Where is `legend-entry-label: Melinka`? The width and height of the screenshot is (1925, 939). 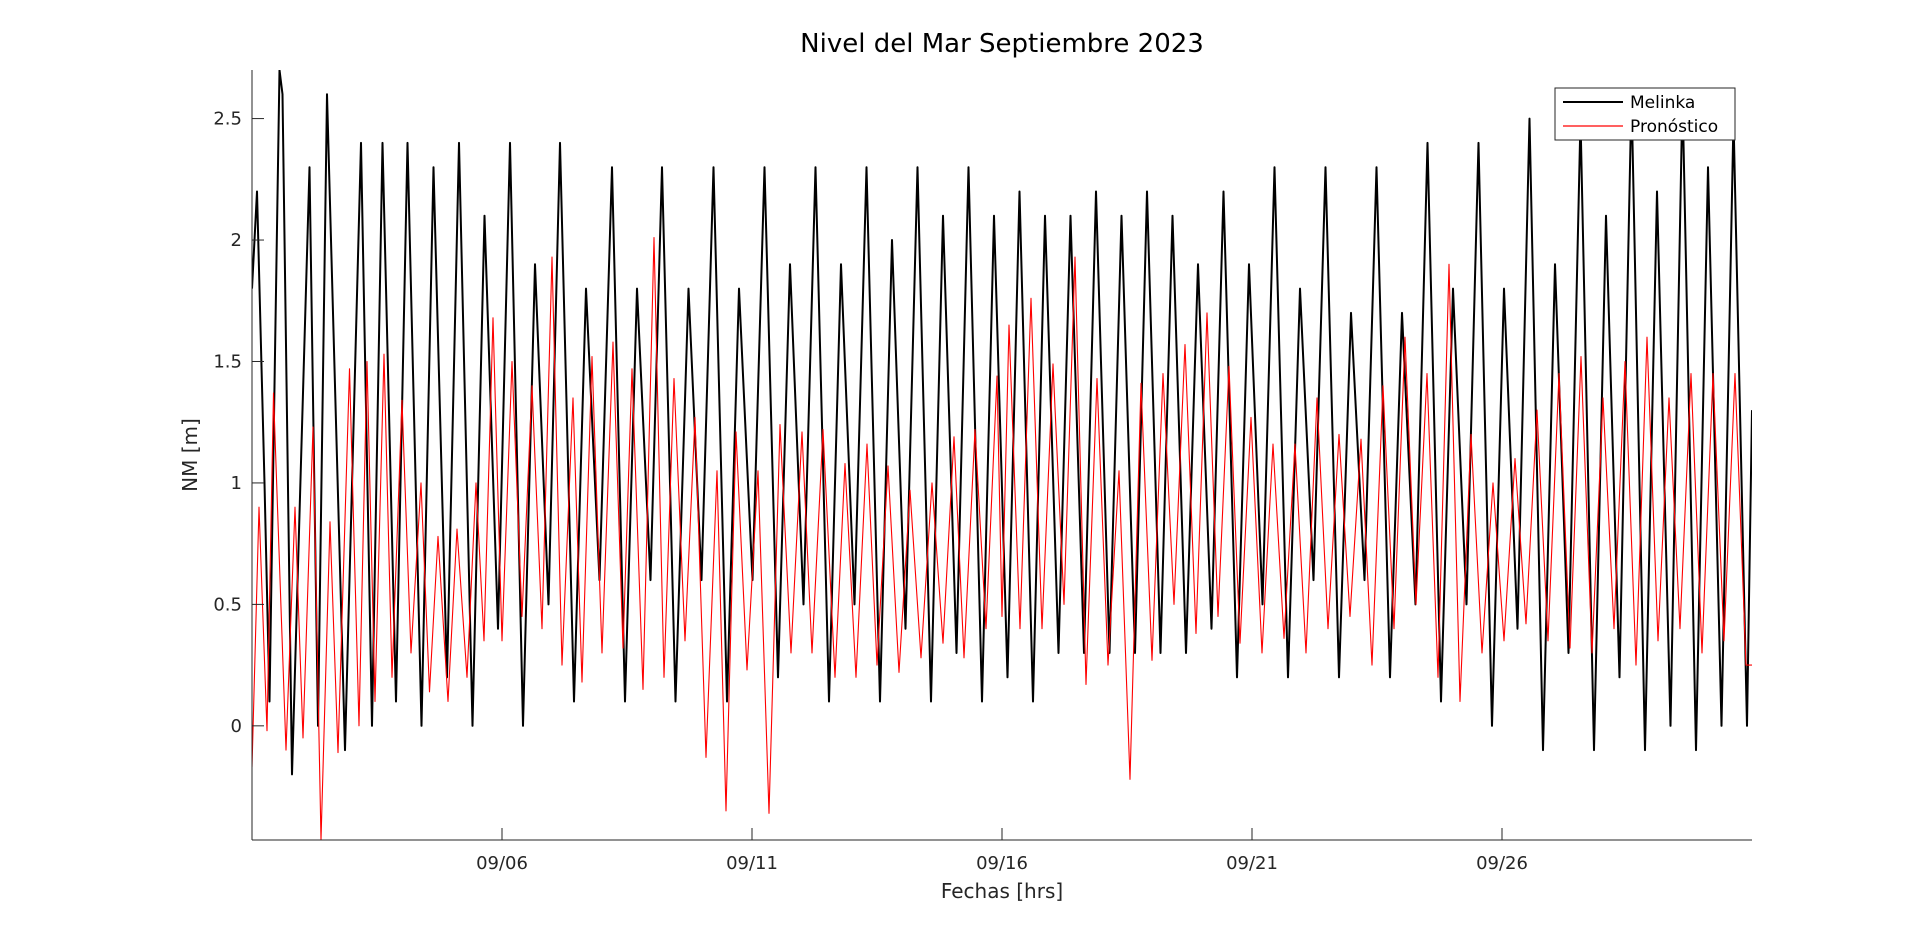 legend-entry-label: Melinka is located at coordinates (1662, 103).